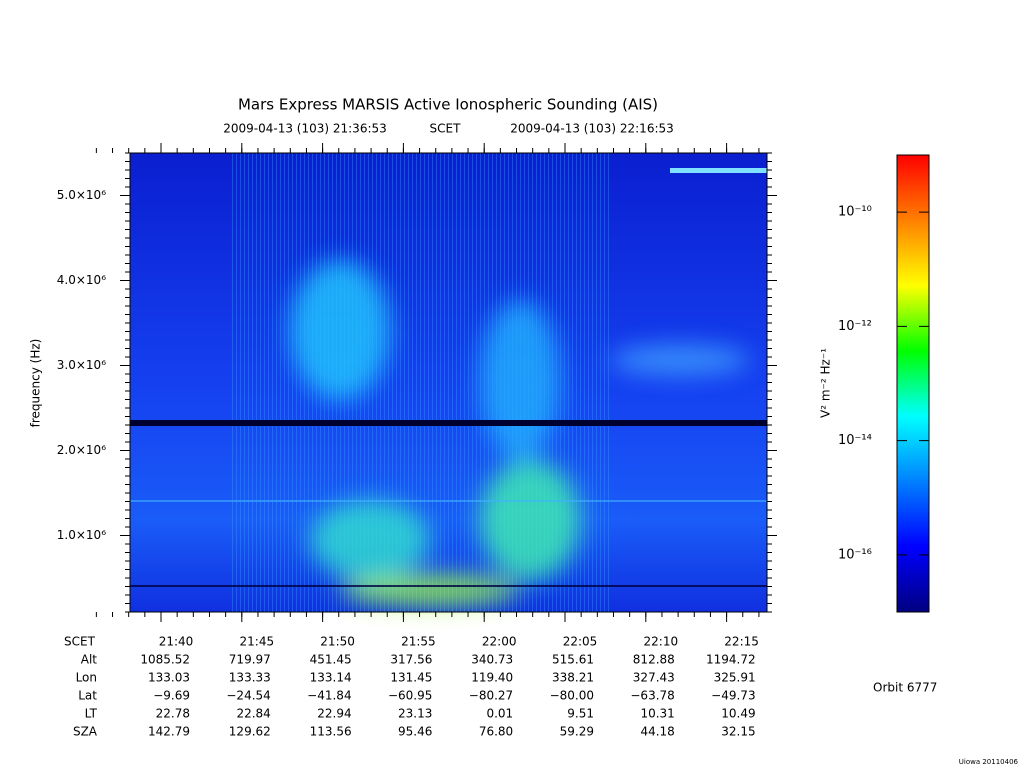 This screenshot has height=768, width=1024. What do you see at coordinates (580, 714) in the screenshot?
I see `ephemeris-value: 9.51` at bounding box center [580, 714].